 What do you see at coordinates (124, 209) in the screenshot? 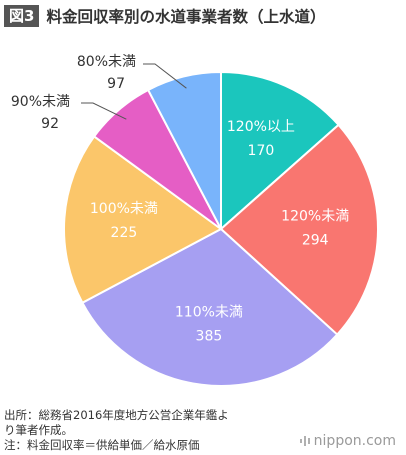
I see `slice-label: 100%未満` at bounding box center [124, 209].